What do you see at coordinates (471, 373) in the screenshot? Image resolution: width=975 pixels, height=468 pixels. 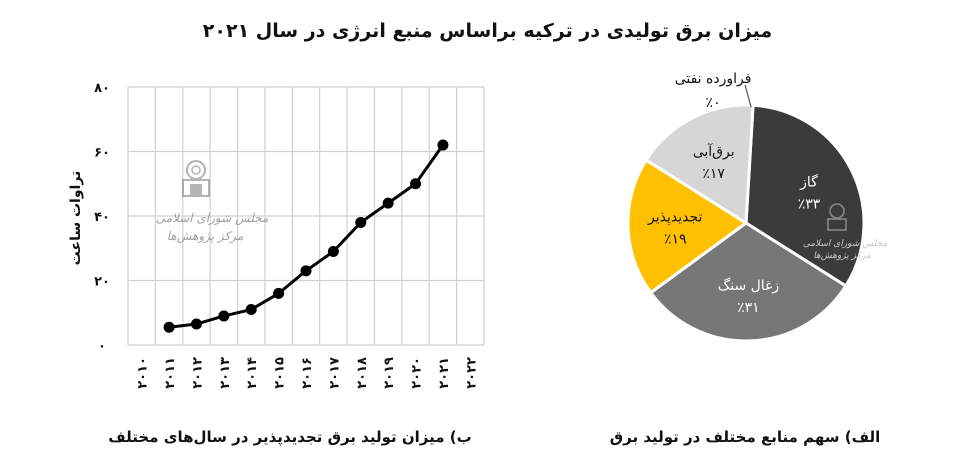 I see `x-tick-label: ۲۰۲۲` at bounding box center [471, 373].